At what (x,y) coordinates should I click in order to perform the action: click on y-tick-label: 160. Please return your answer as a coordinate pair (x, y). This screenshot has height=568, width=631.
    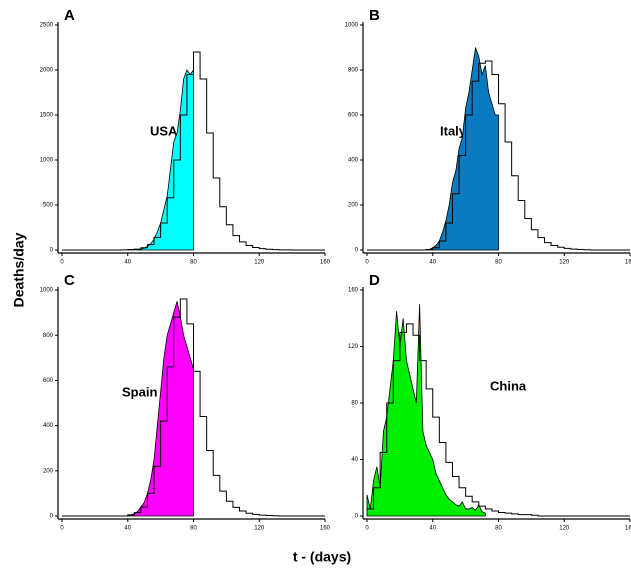
    Looking at the image, I should click on (353, 291).